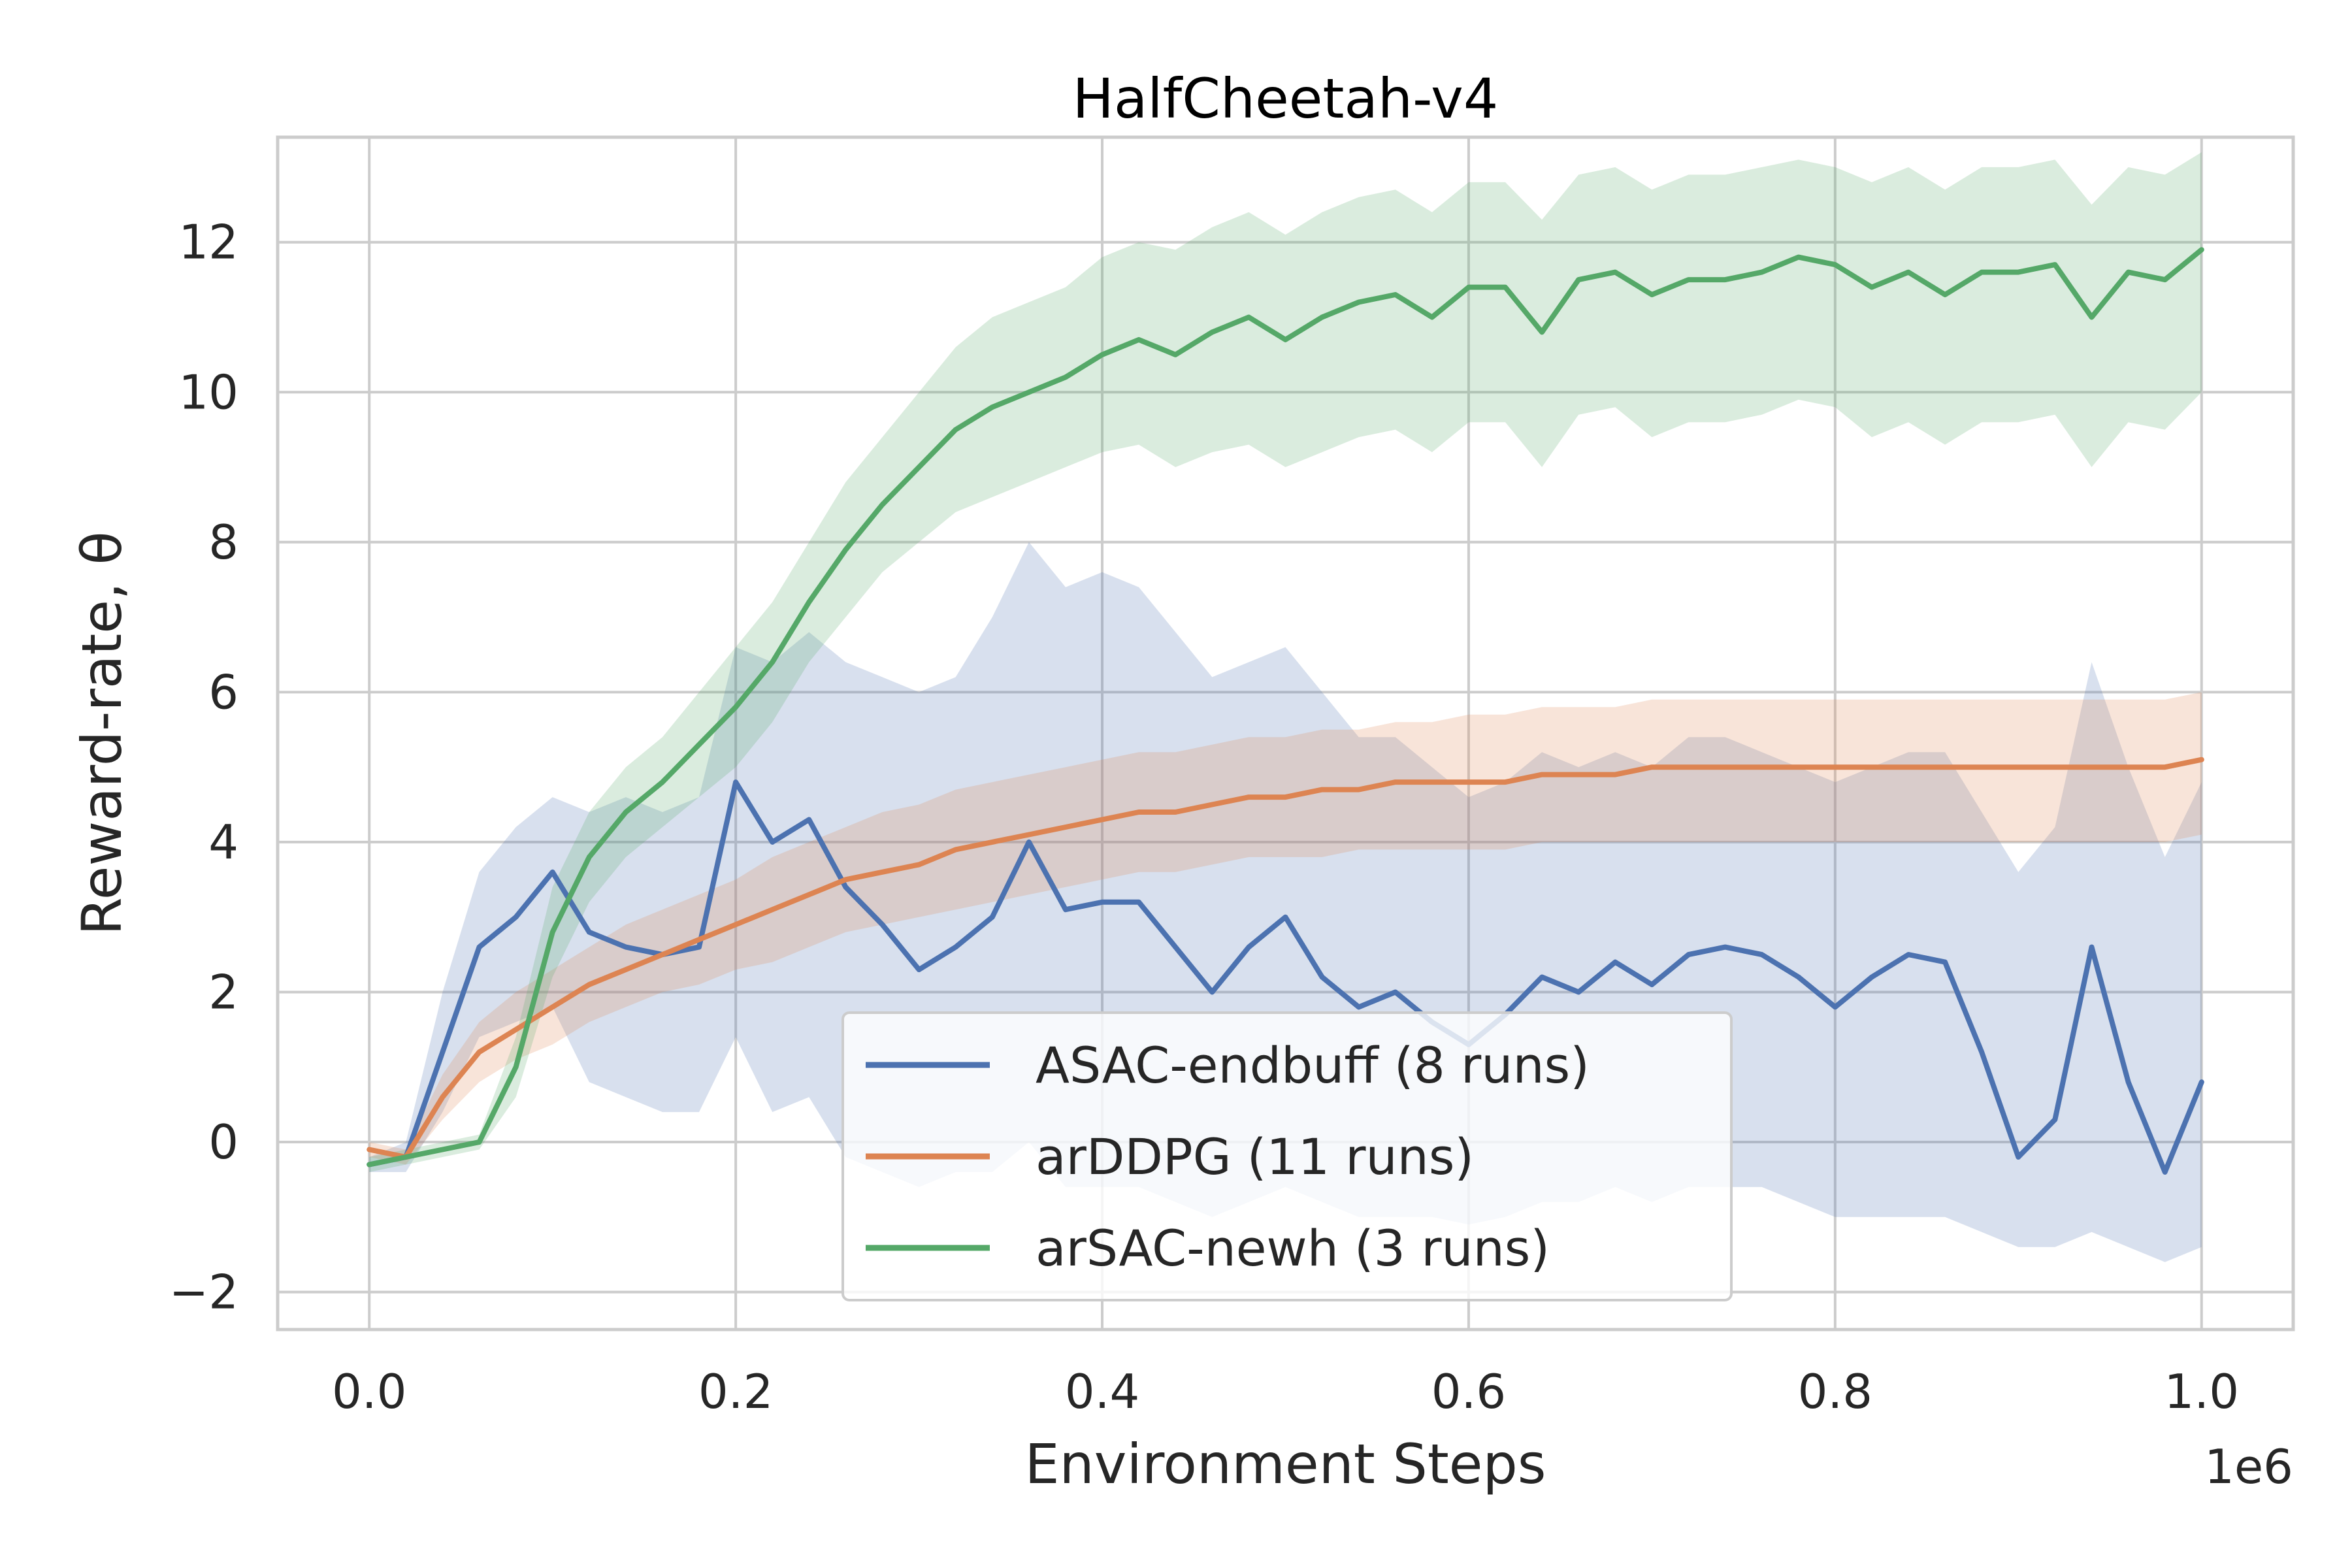 The height and width of the screenshot is (1568, 2352). I want to click on y-tick-label: 0, so click(223, 1142).